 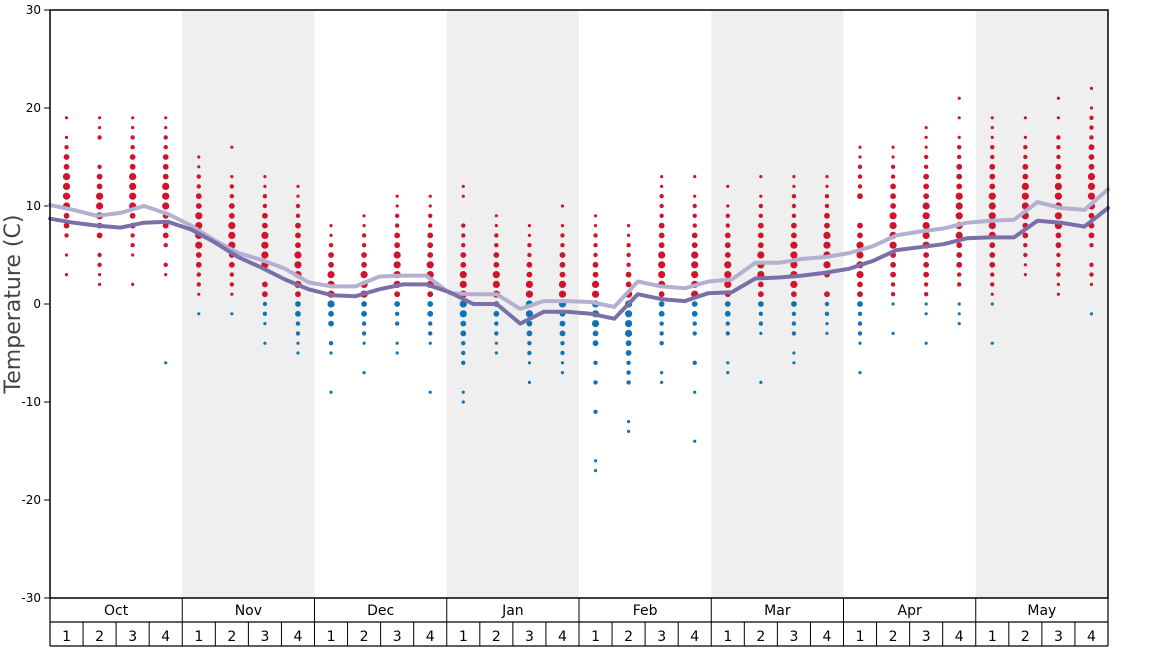 What do you see at coordinates (1041, 611) in the screenshot?
I see `month-label: May` at bounding box center [1041, 611].